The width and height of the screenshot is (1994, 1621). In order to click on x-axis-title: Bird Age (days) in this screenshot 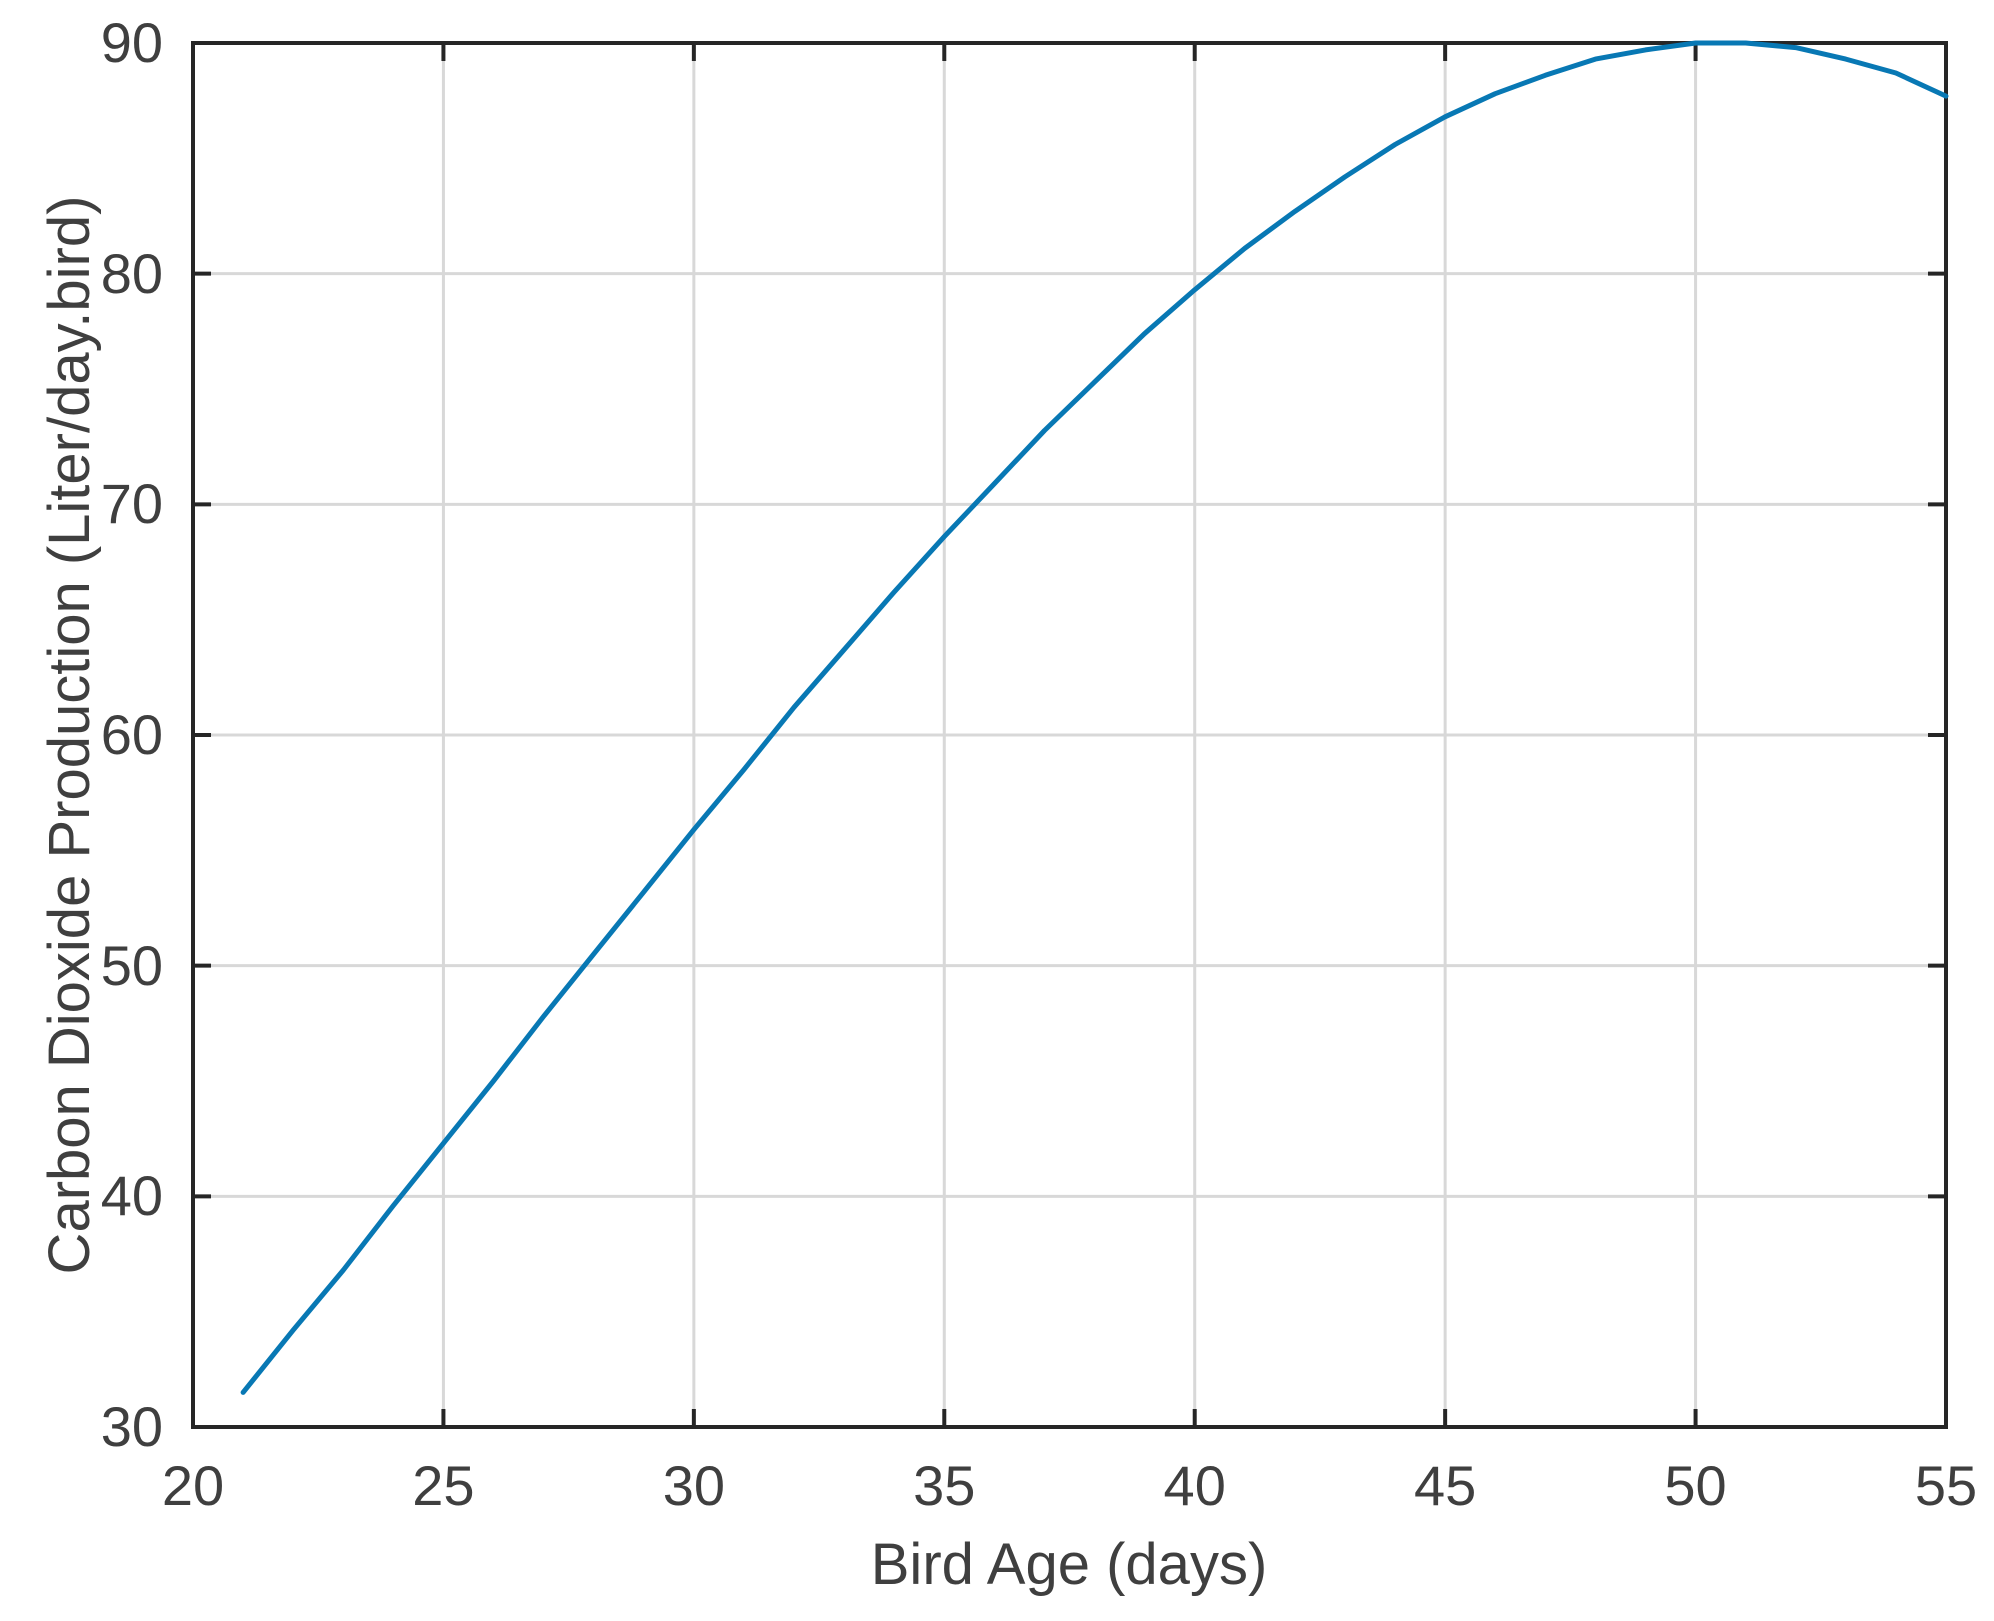, I will do `click(1069, 1564)`.